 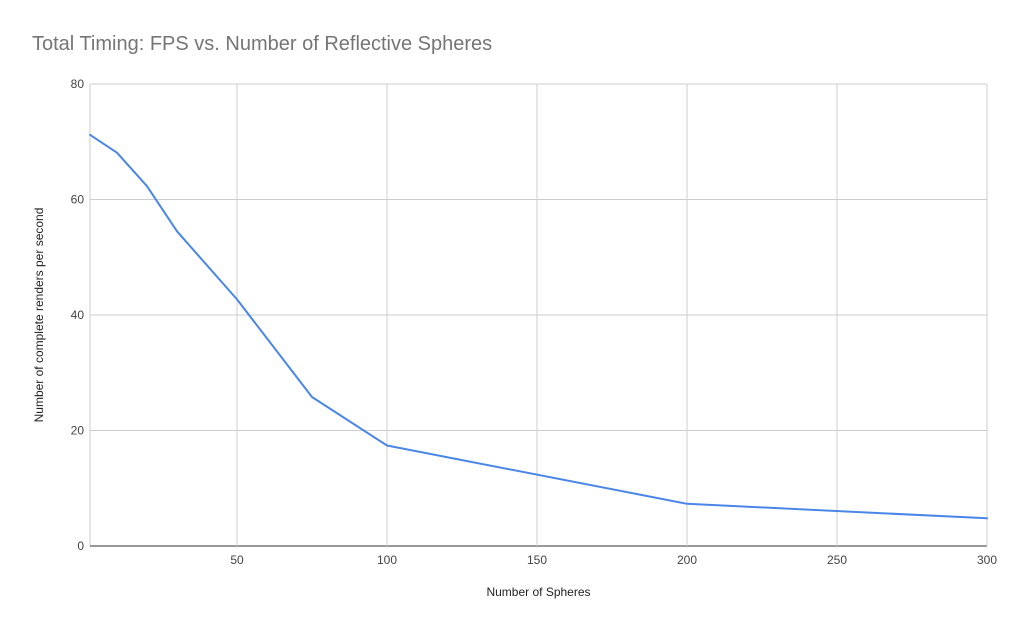 What do you see at coordinates (78, 431) in the screenshot?
I see `y-tick-label: 20` at bounding box center [78, 431].